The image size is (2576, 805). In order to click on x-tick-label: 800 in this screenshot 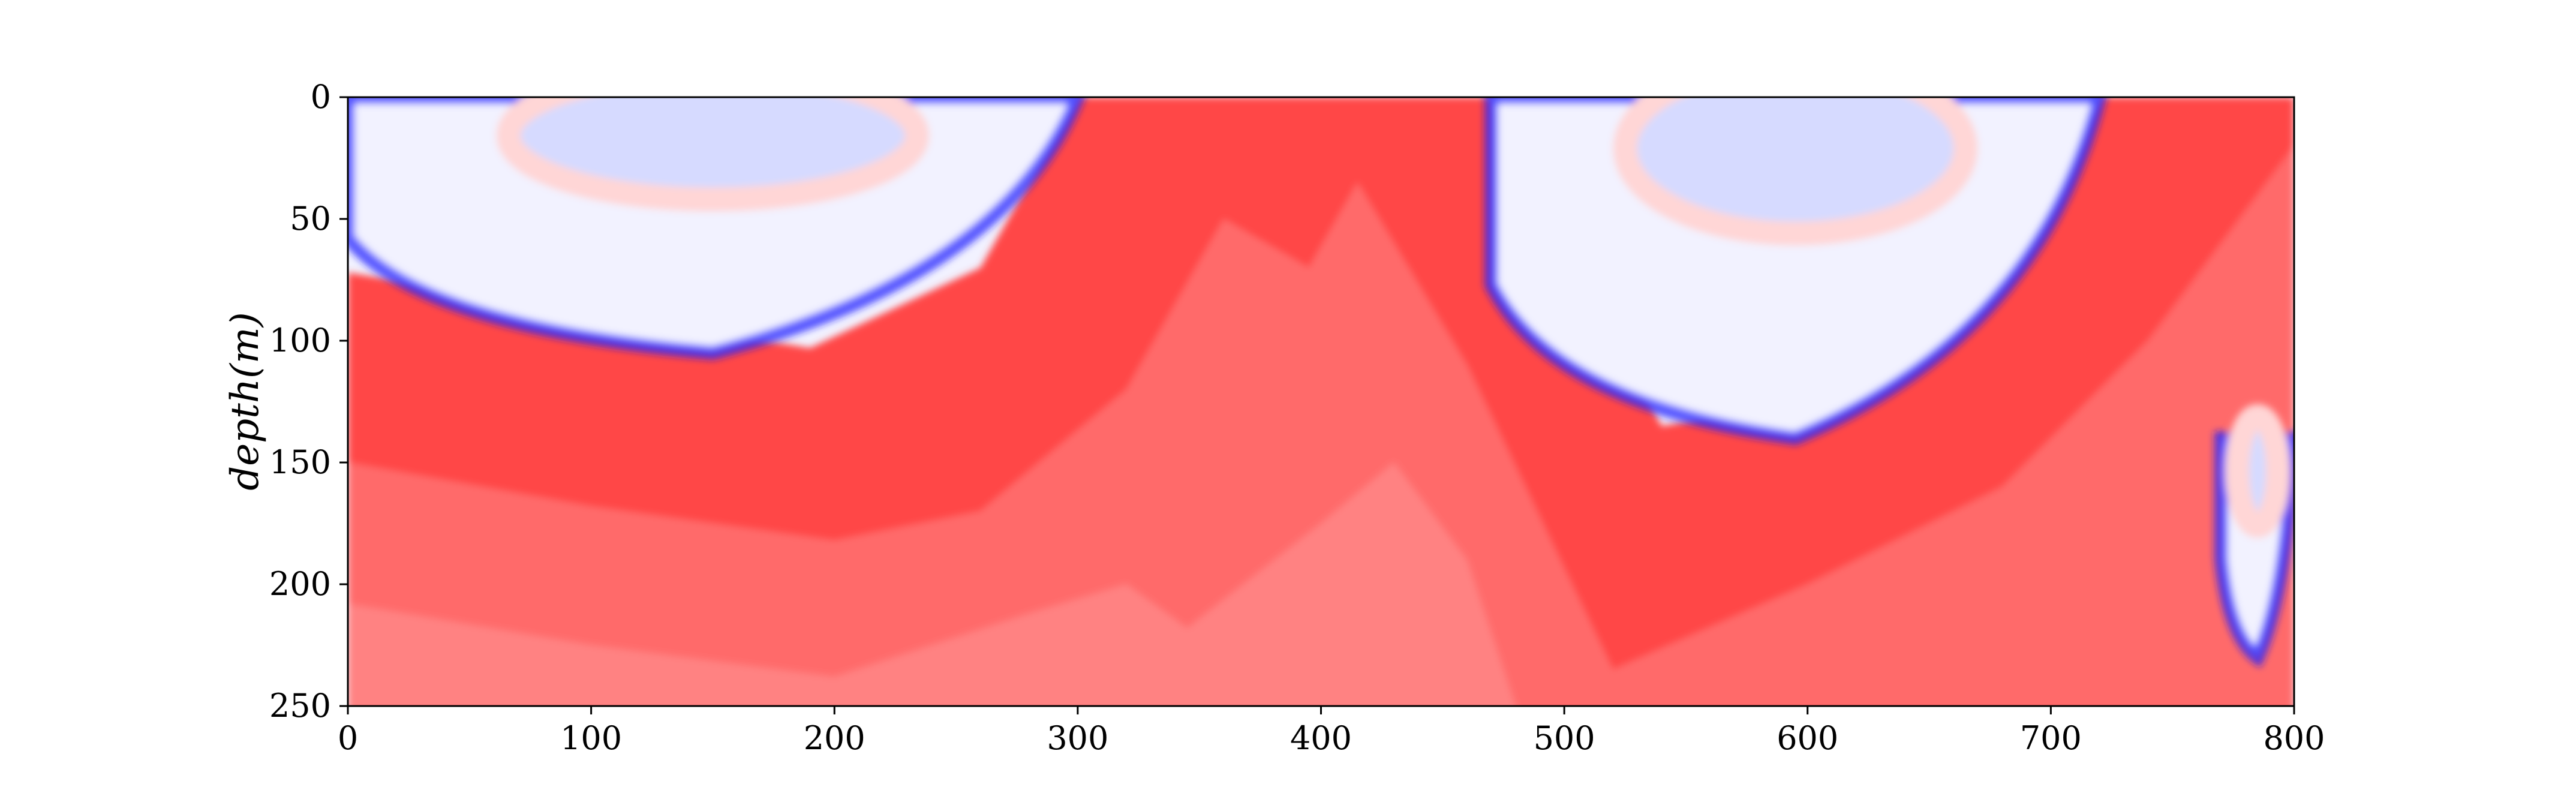, I will do `click(2294, 738)`.